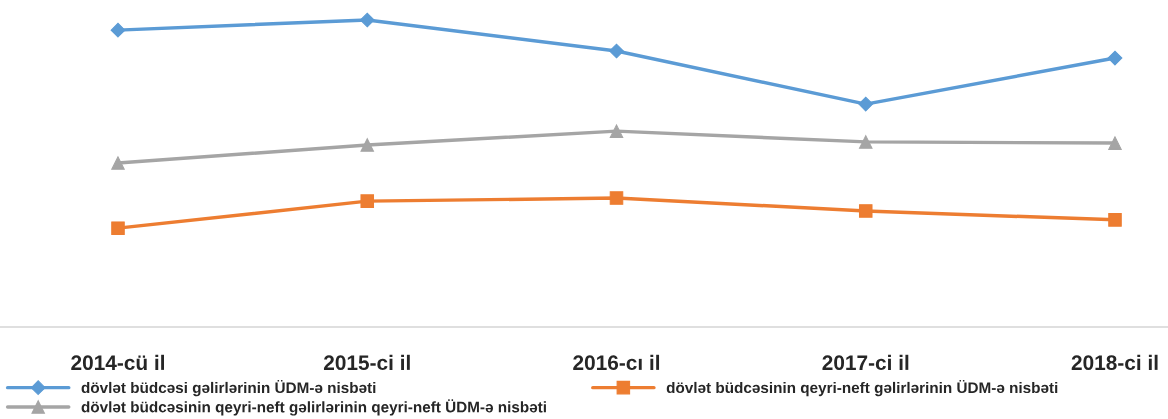 The width and height of the screenshot is (1168, 419). What do you see at coordinates (228, 388) in the screenshot?
I see `legend-label: dövlət büdcəsi gəlirlərinin ÜDM-ə nisbəti` at bounding box center [228, 388].